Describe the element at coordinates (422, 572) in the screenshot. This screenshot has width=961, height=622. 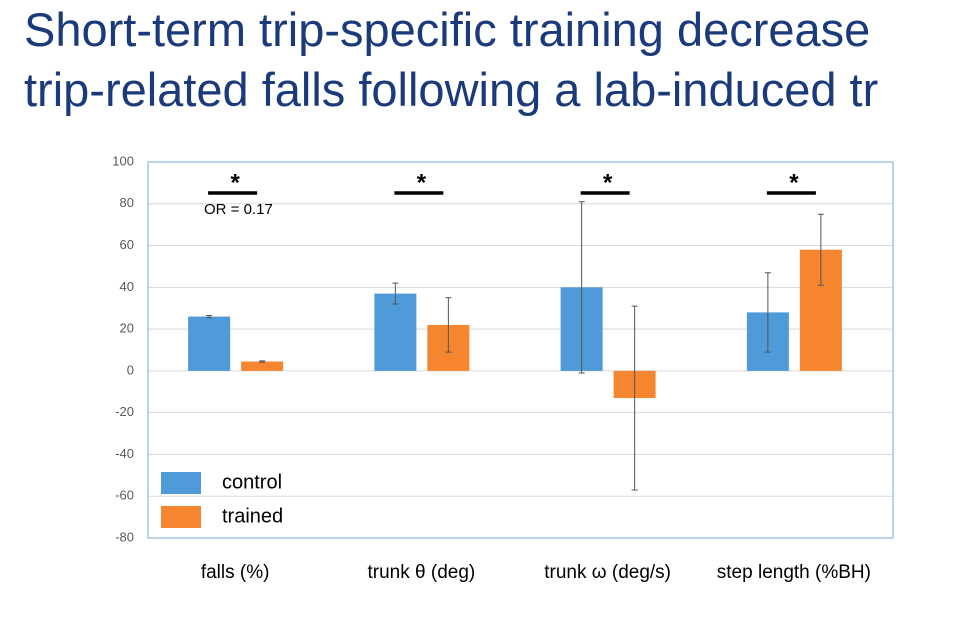
I see `x-tick-label: trunk θ (deg)` at that location.